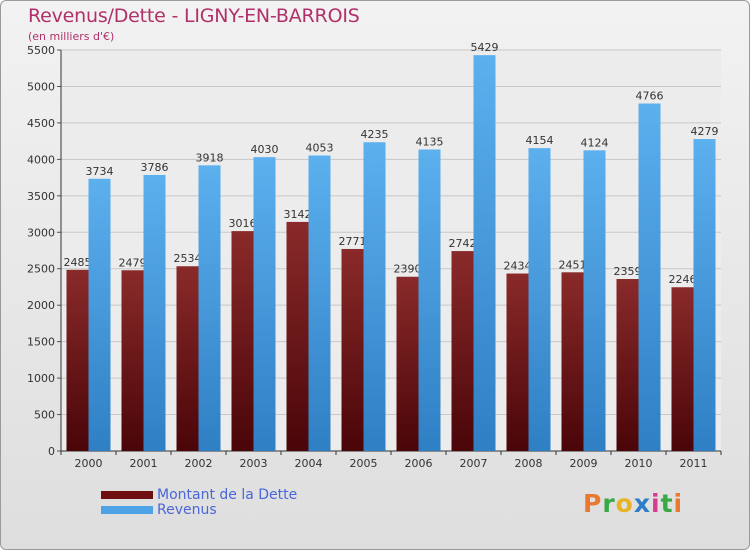 This screenshot has height=550, width=750. I want to click on data-label-debt: 2434, so click(518, 266).